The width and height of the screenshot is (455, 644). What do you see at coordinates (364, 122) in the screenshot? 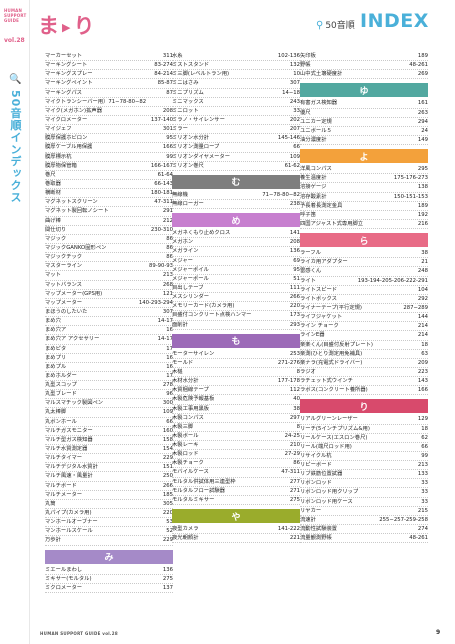
I see `index-entry: ユニカー定規 294` at bounding box center [364, 122].